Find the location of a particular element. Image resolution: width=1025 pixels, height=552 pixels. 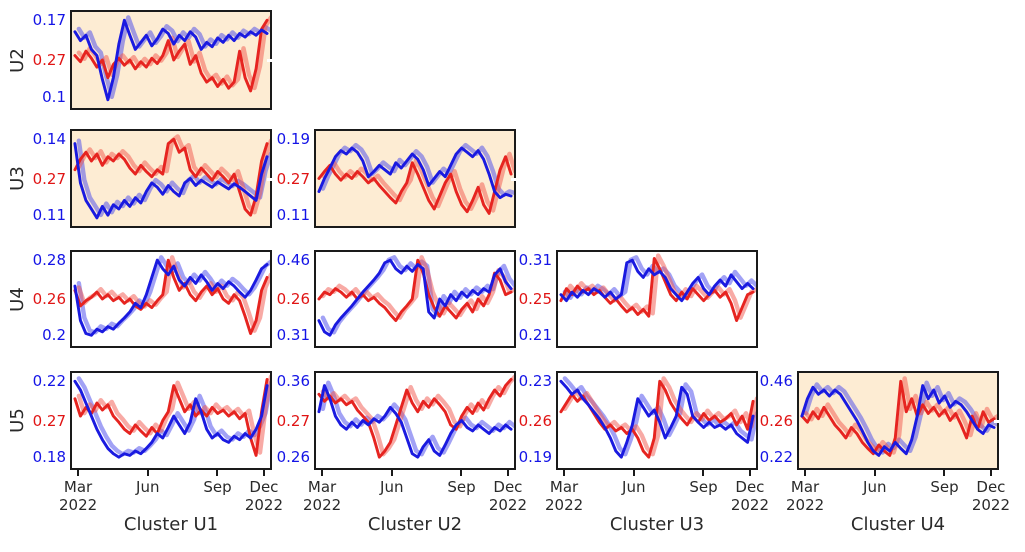

y-tick-label-bottom-u3-cluster-u1: 0.11 is located at coordinates (49, 215).